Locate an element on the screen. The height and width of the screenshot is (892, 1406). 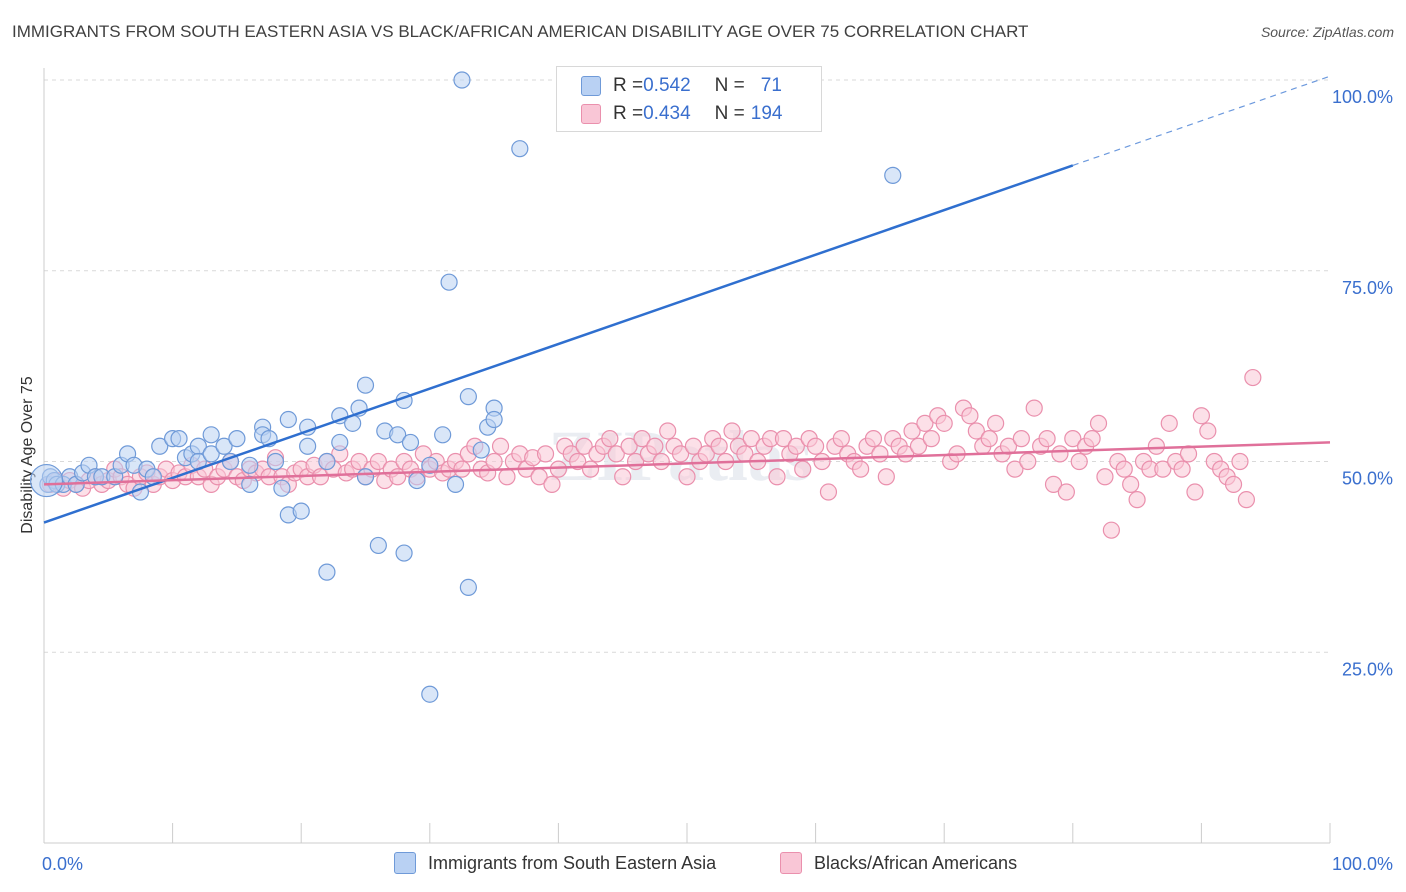
trend-line-immigrants-extension is located at coordinates (1201, 121).